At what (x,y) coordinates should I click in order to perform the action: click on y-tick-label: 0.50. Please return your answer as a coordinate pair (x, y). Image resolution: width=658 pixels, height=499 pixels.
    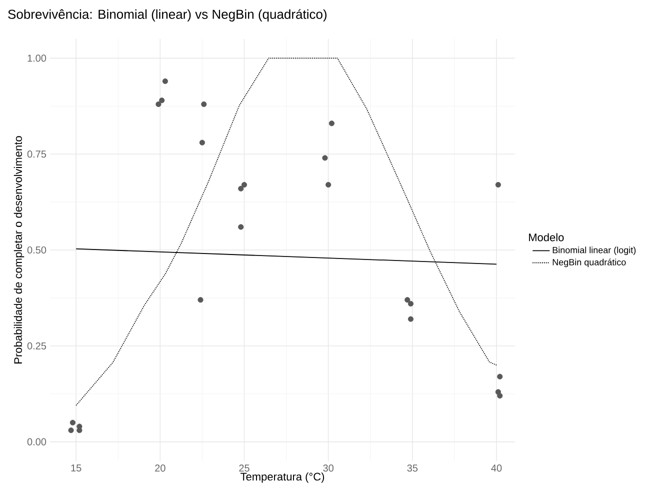
    Looking at the image, I should click on (36, 250).